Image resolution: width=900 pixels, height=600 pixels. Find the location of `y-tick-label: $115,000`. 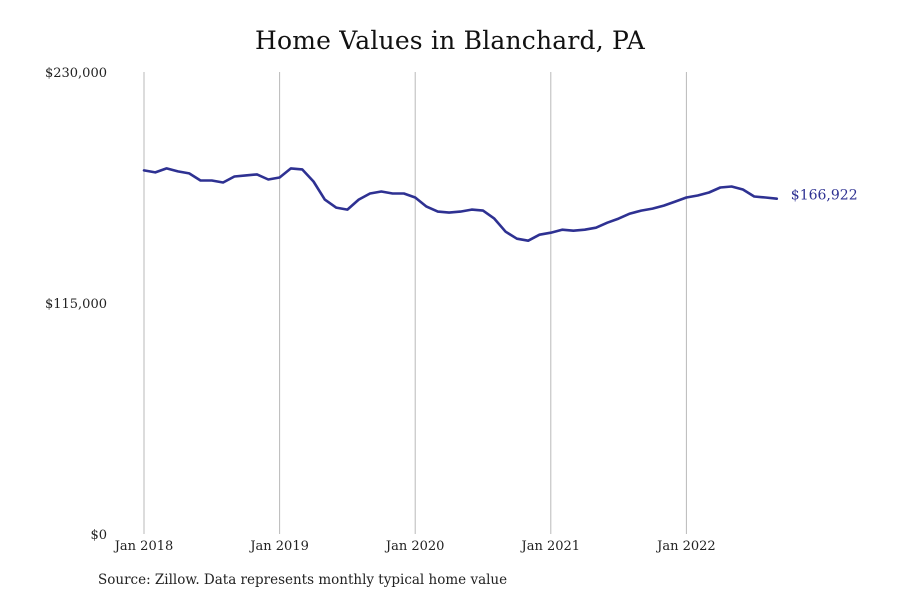

y-tick-label: $115,000 is located at coordinates (76, 304).